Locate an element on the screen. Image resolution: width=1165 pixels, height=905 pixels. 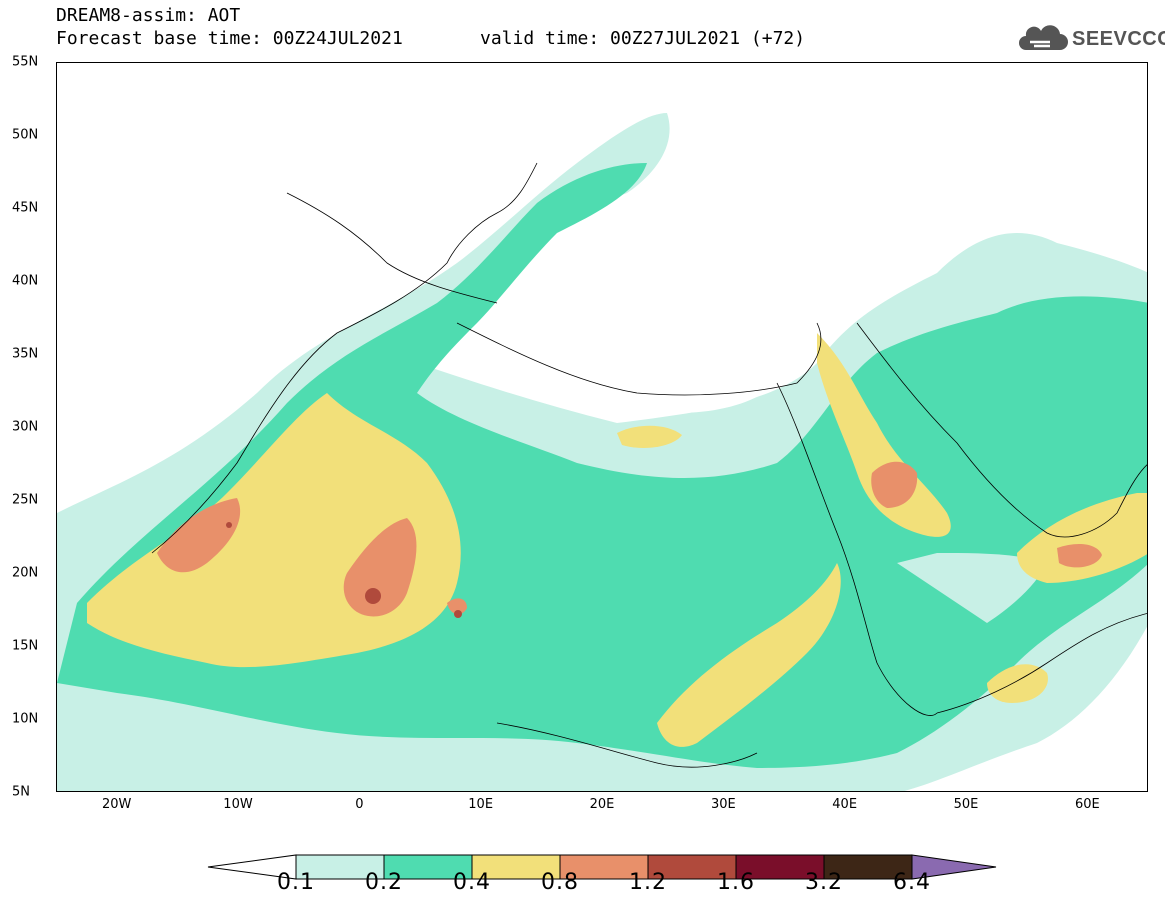
colorbar-label: 0.2 is located at coordinates (384, 882).